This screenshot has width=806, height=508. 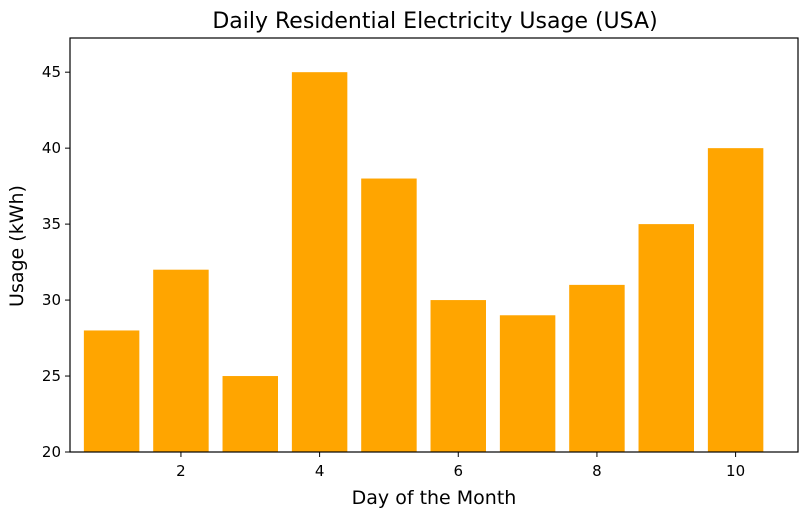 What do you see at coordinates (51, 148) in the screenshot?
I see `y-tick-label: 40` at bounding box center [51, 148].